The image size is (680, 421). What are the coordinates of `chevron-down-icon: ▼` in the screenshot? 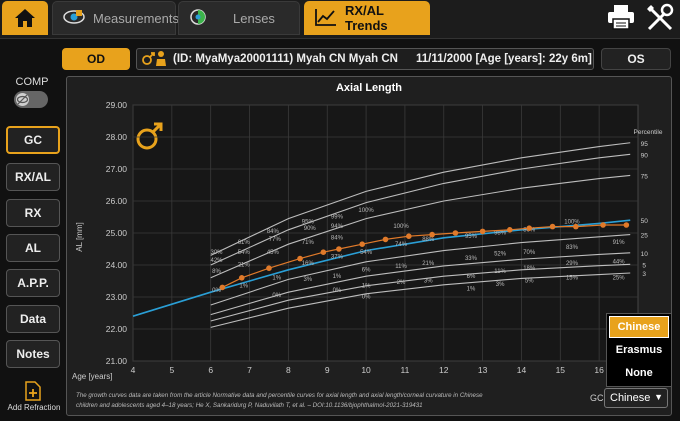 It's located at (658, 397).